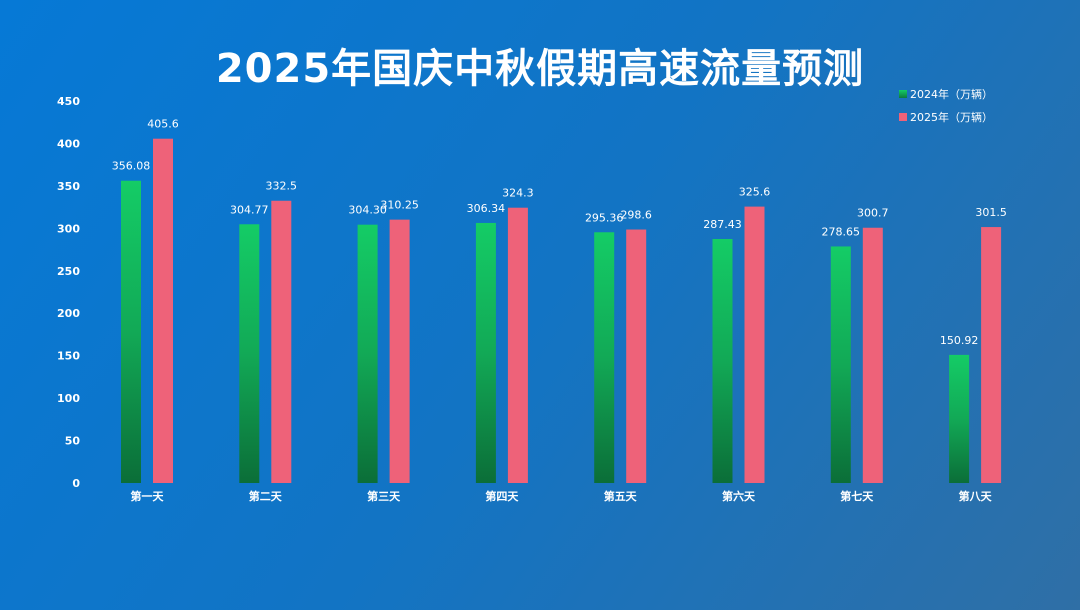  What do you see at coordinates (722, 224) in the screenshot?
I see `data-label: 287.43` at bounding box center [722, 224].